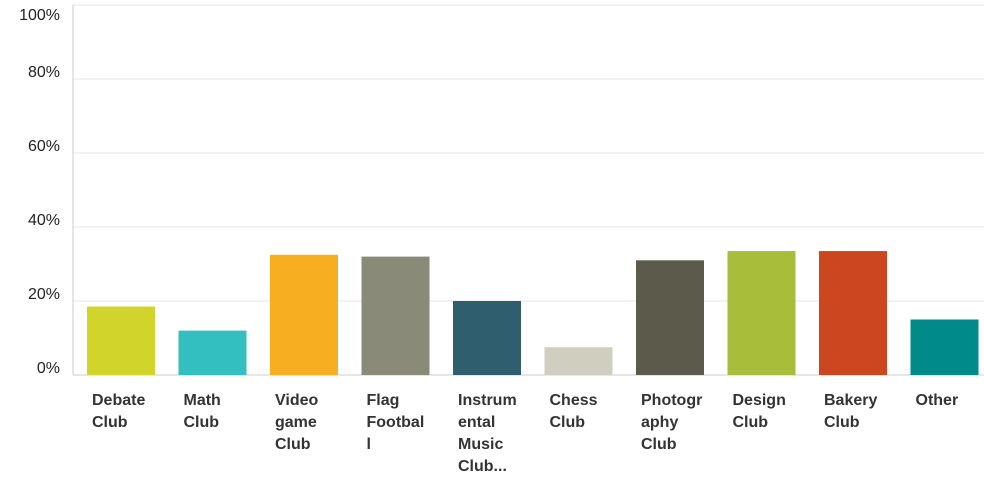  What do you see at coordinates (851, 411) in the screenshot?
I see `category-label: Bakery Club` at bounding box center [851, 411].